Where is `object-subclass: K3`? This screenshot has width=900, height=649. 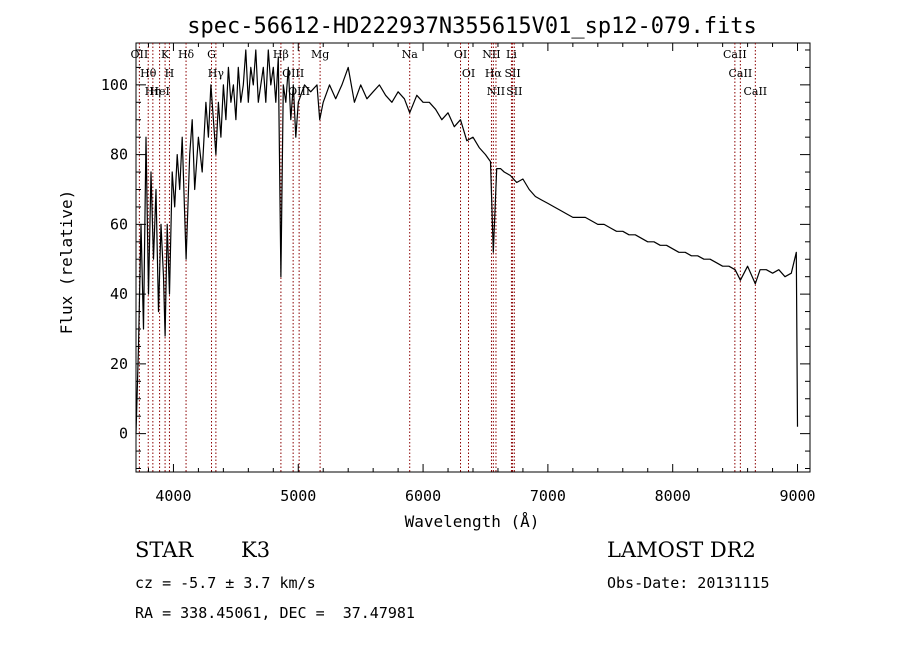 object-subclass: K3 is located at coordinates (256, 550).